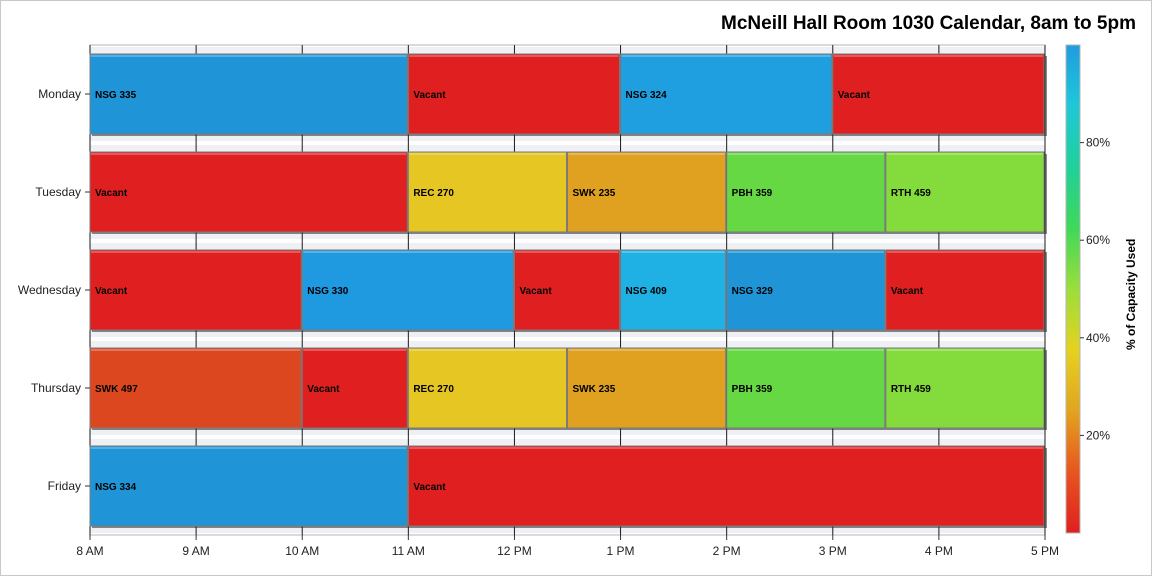 The height and width of the screenshot is (576, 1152). Describe the element at coordinates (302, 551) in the screenshot. I see `x-tick-label: 10 AM` at that location.